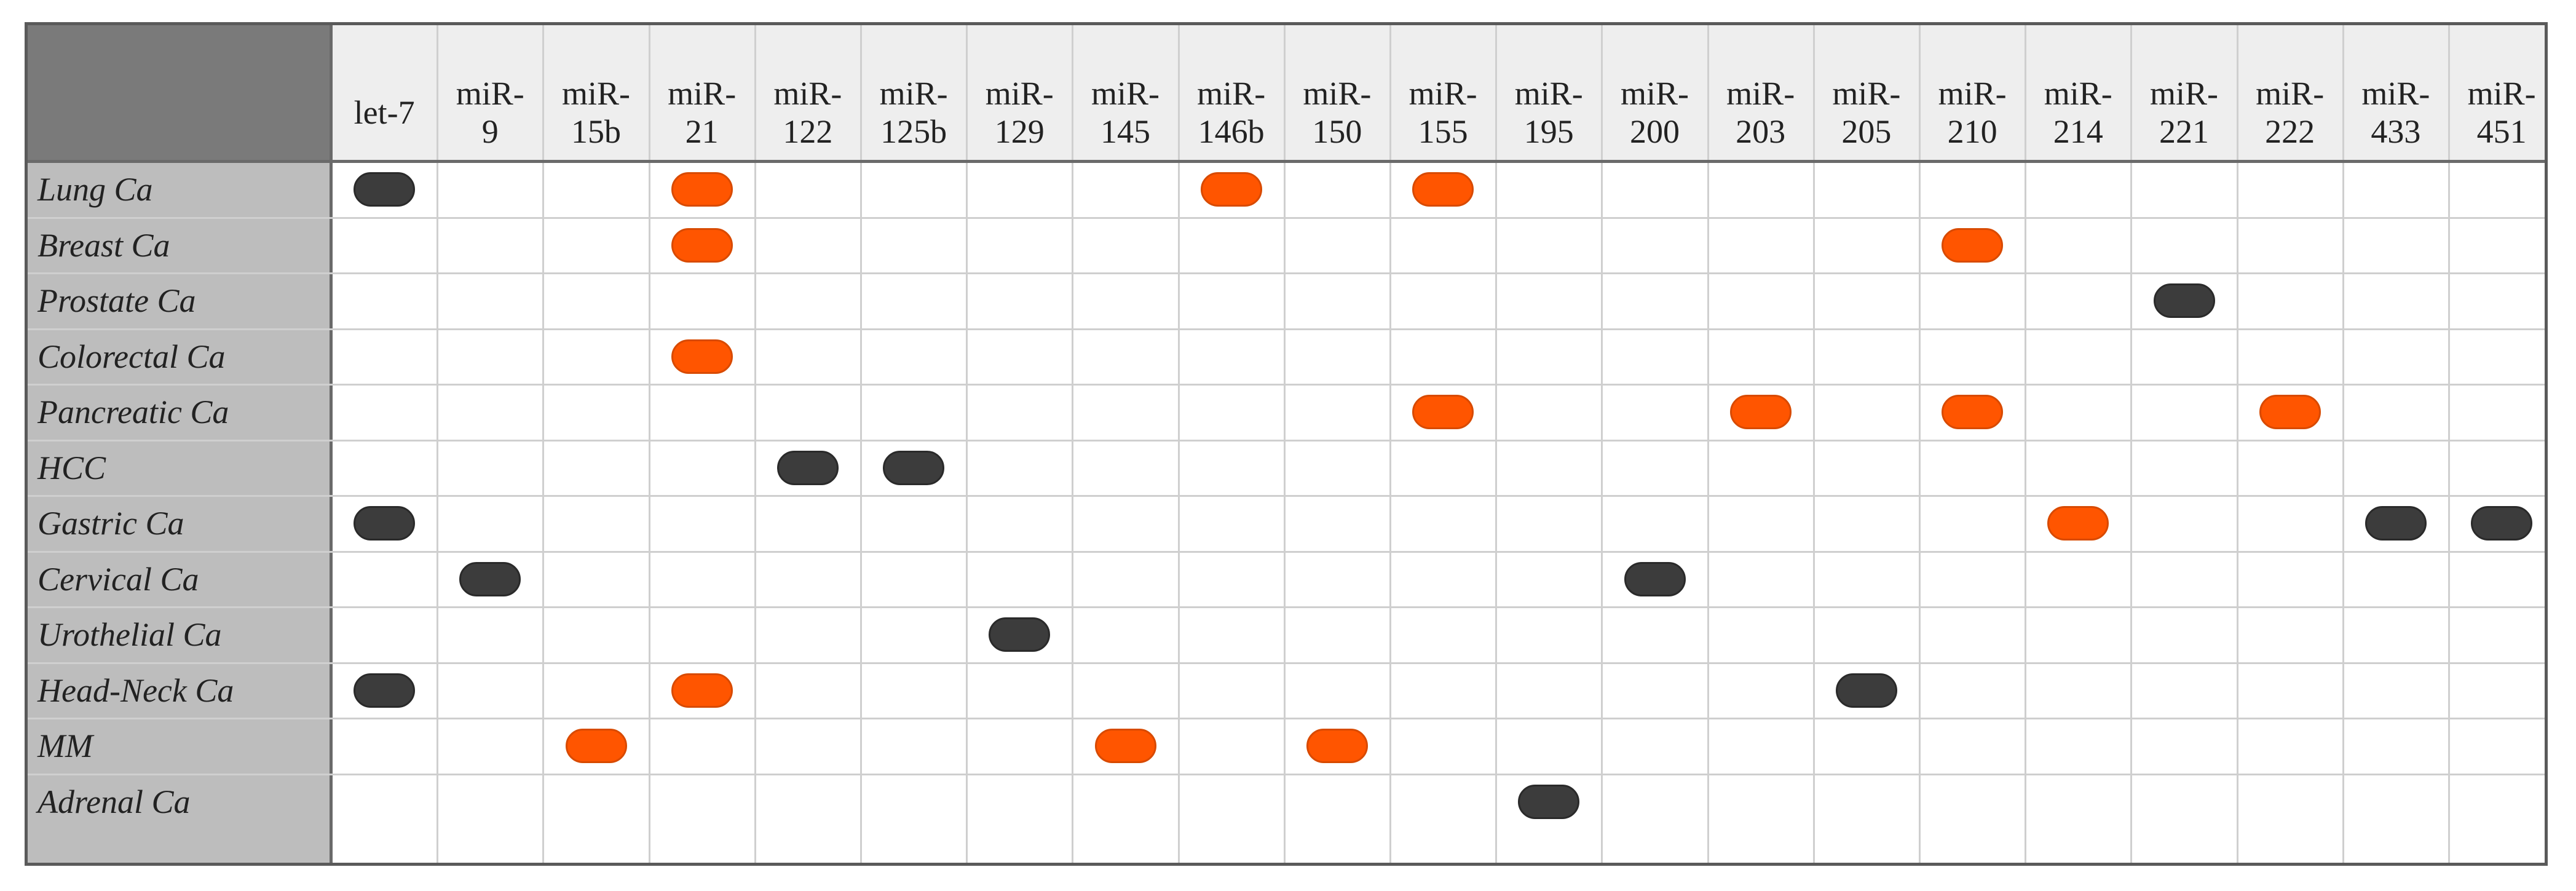 The width and height of the screenshot is (2576, 891). Describe the element at coordinates (130, 635) in the screenshot. I see `row-header: Urothelial Ca` at that location.